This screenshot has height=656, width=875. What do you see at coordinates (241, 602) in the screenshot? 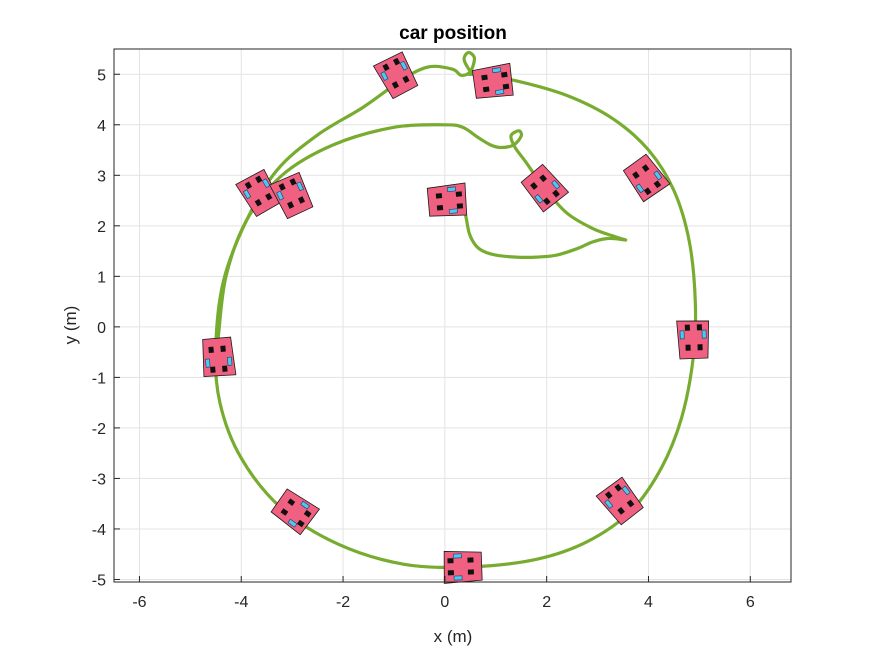
I see `x-tick-label: -4` at bounding box center [241, 602].